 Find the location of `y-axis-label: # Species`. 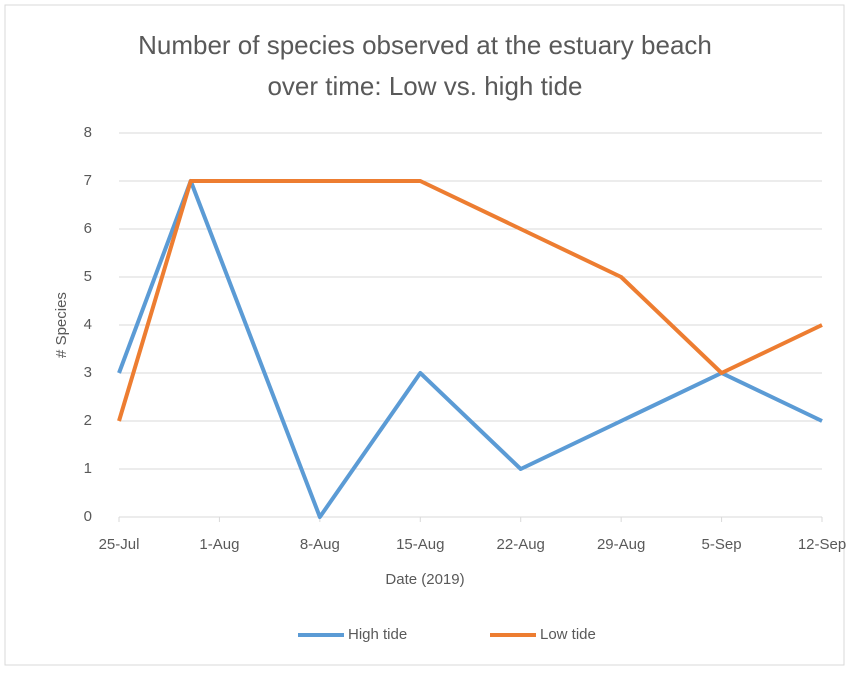

y-axis-label: # Species is located at coordinates (61, 325).